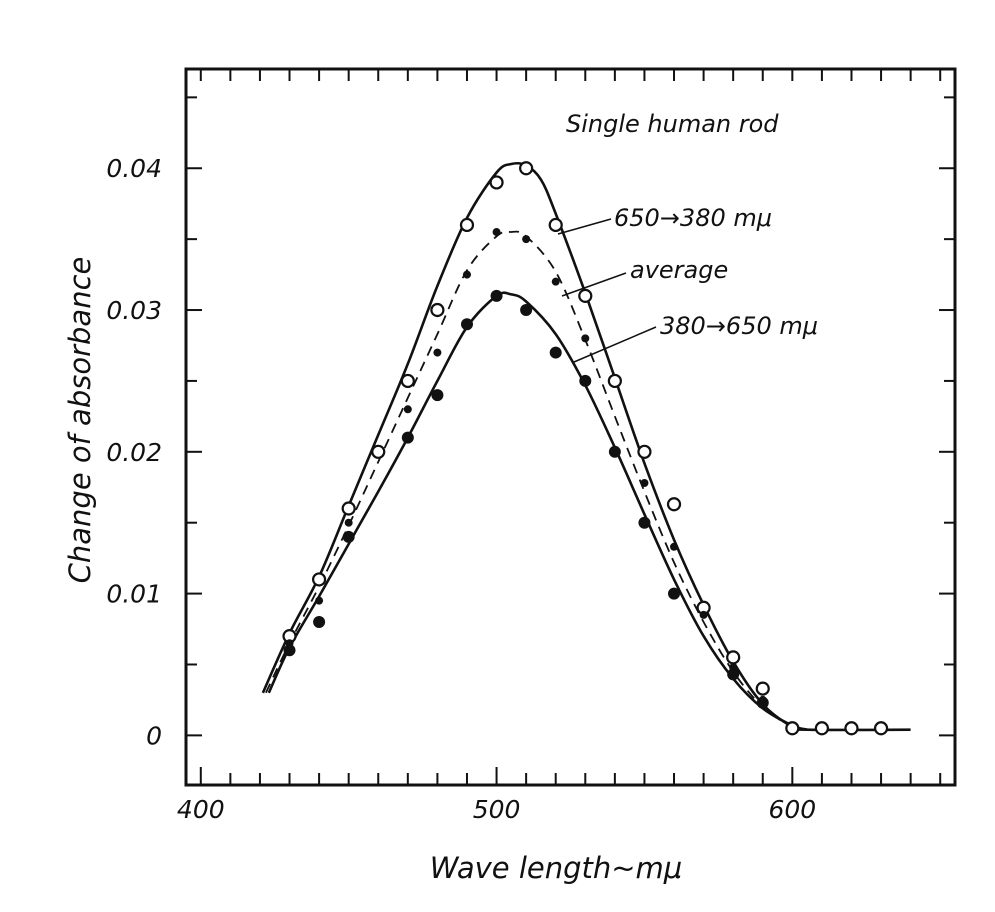  I want to click on y-axis-title: Change of absorbance, so click(80, 420).